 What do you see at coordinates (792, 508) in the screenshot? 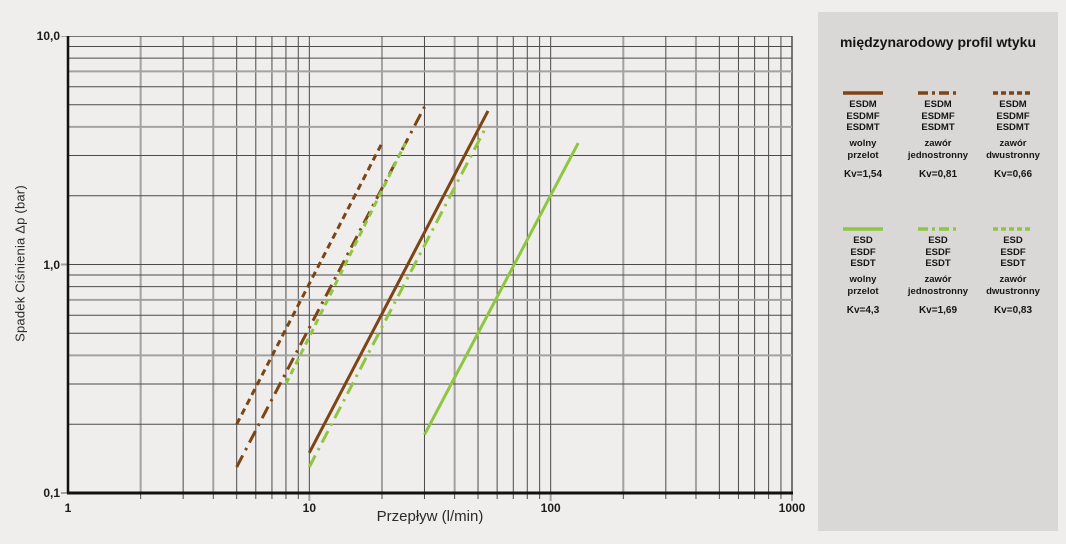
I see `x-tick-1000: 1000` at bounding box center [792, 508].